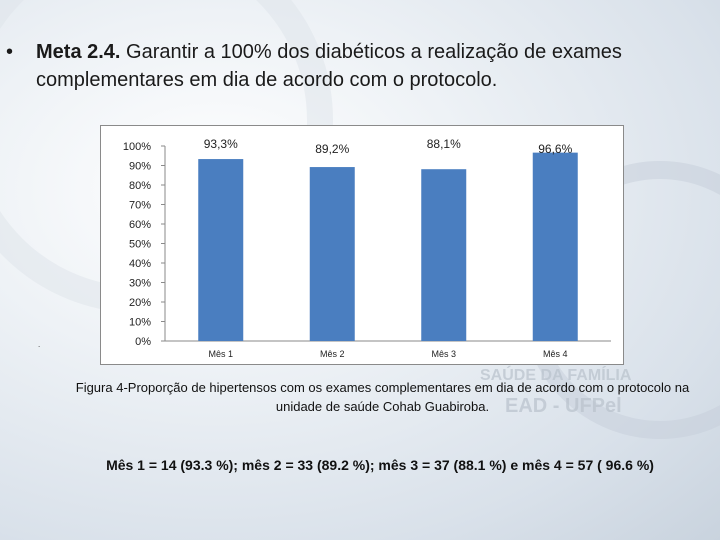  What do you see at coordinates (332, 354) in the screenshot?
I see `x-category-label: Mês 2` at bounding box center [332, 354].